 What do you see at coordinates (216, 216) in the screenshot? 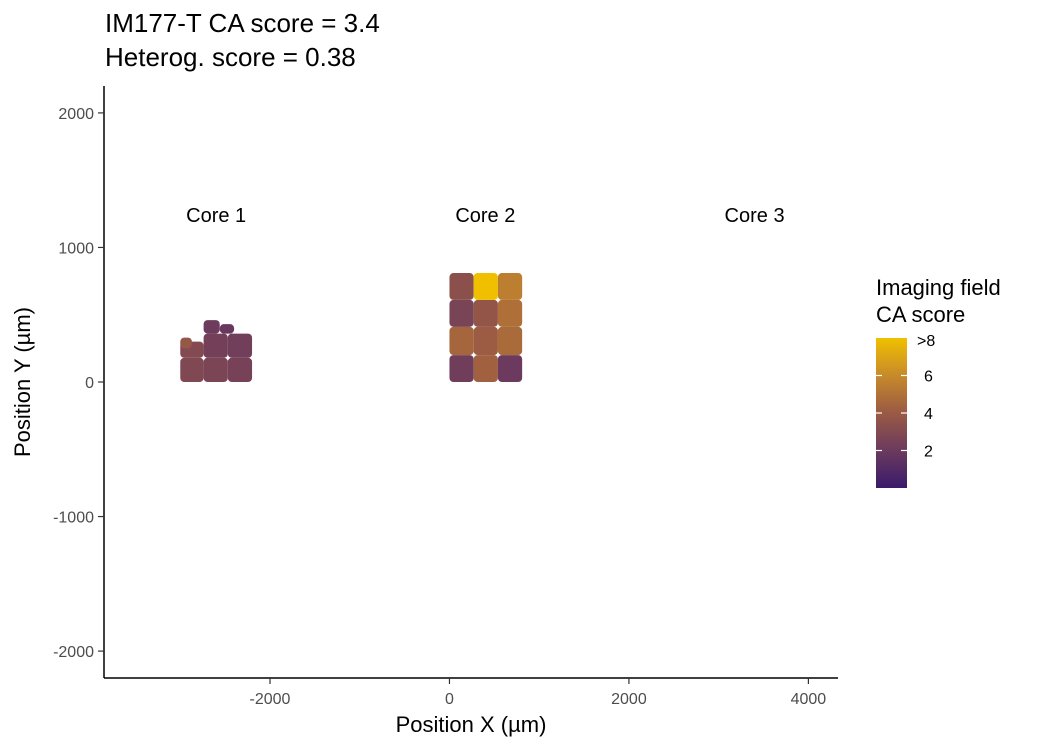
I see `core-label: Core 1` at bounding box center [216, 216].